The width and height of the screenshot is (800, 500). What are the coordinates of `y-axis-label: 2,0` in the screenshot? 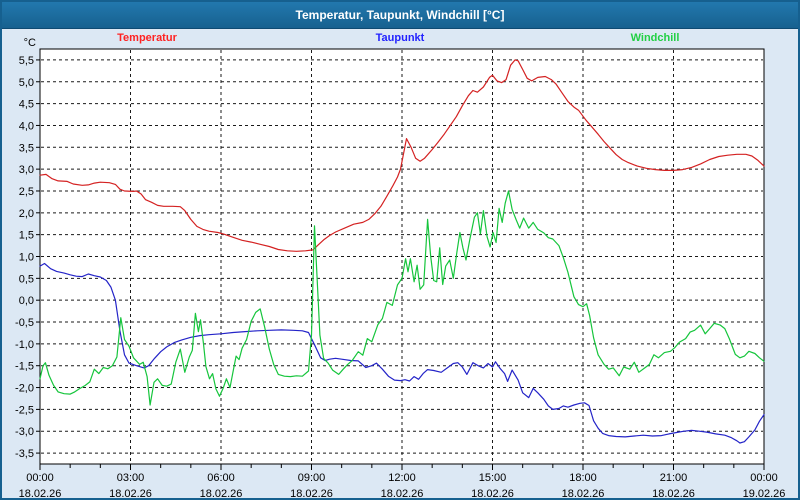 It's located at (26, 214).